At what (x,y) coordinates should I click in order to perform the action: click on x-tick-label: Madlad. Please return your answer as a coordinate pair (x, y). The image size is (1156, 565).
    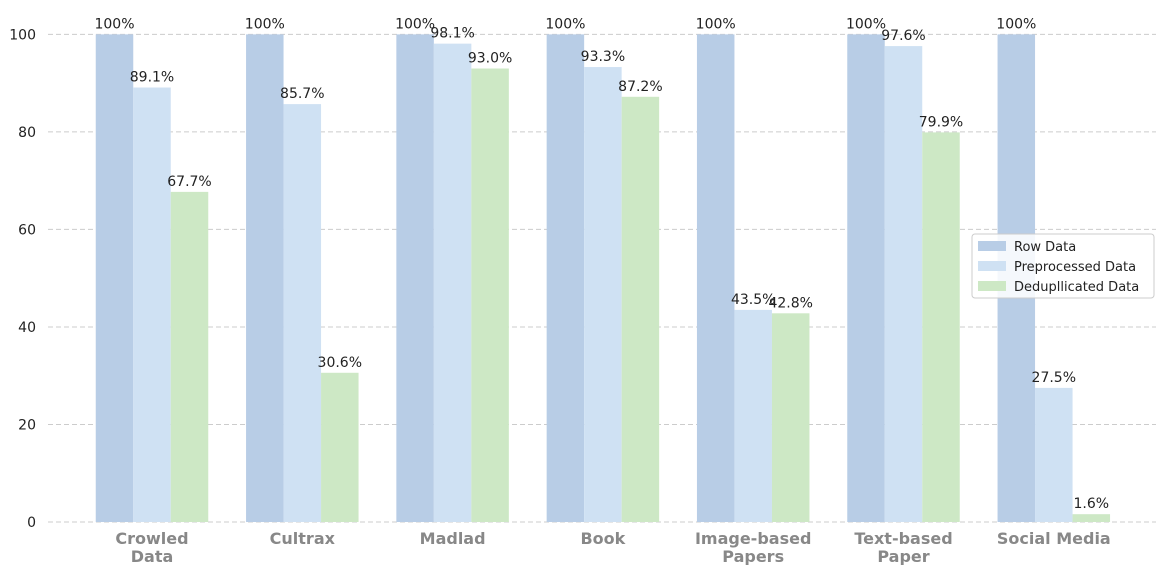
    Looking at the image, I should click on (452, 538).